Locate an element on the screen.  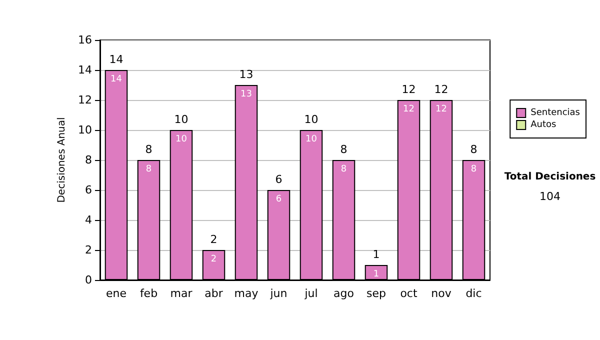
y-tick-label: 8 is located at coordinates (88, 160).